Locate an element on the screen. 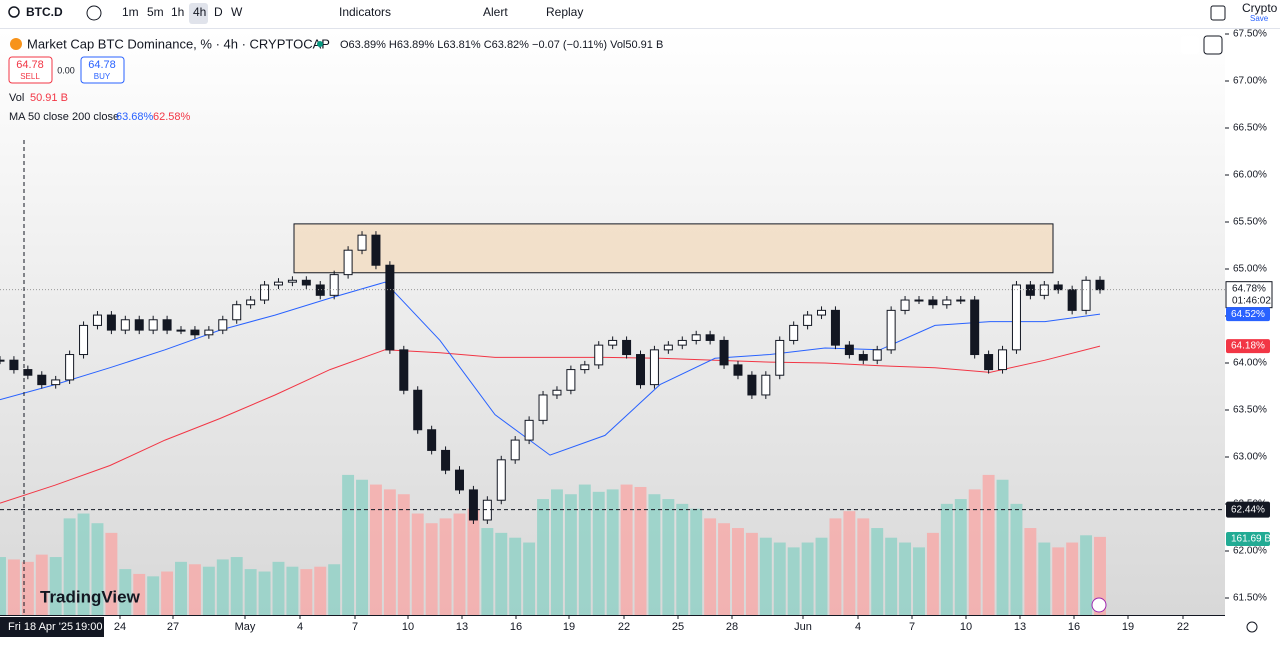  alert-icon is located at coordinates (1099, 605).